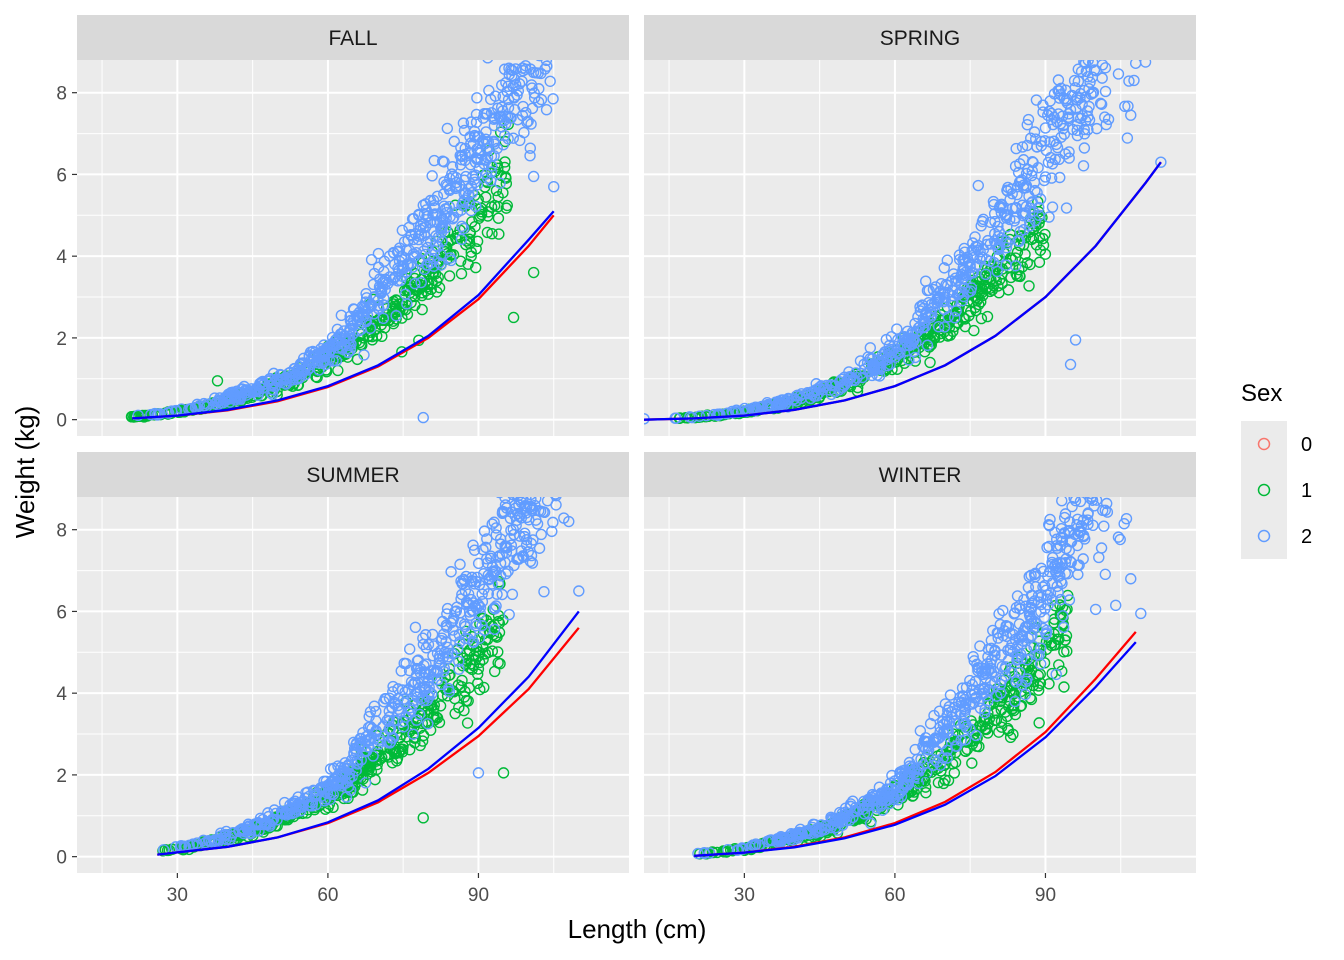  What do you see at coordinates (1306, 537) in the screenshot?
I see `legend-label-2: 2` at bounding box center [1306, 537].